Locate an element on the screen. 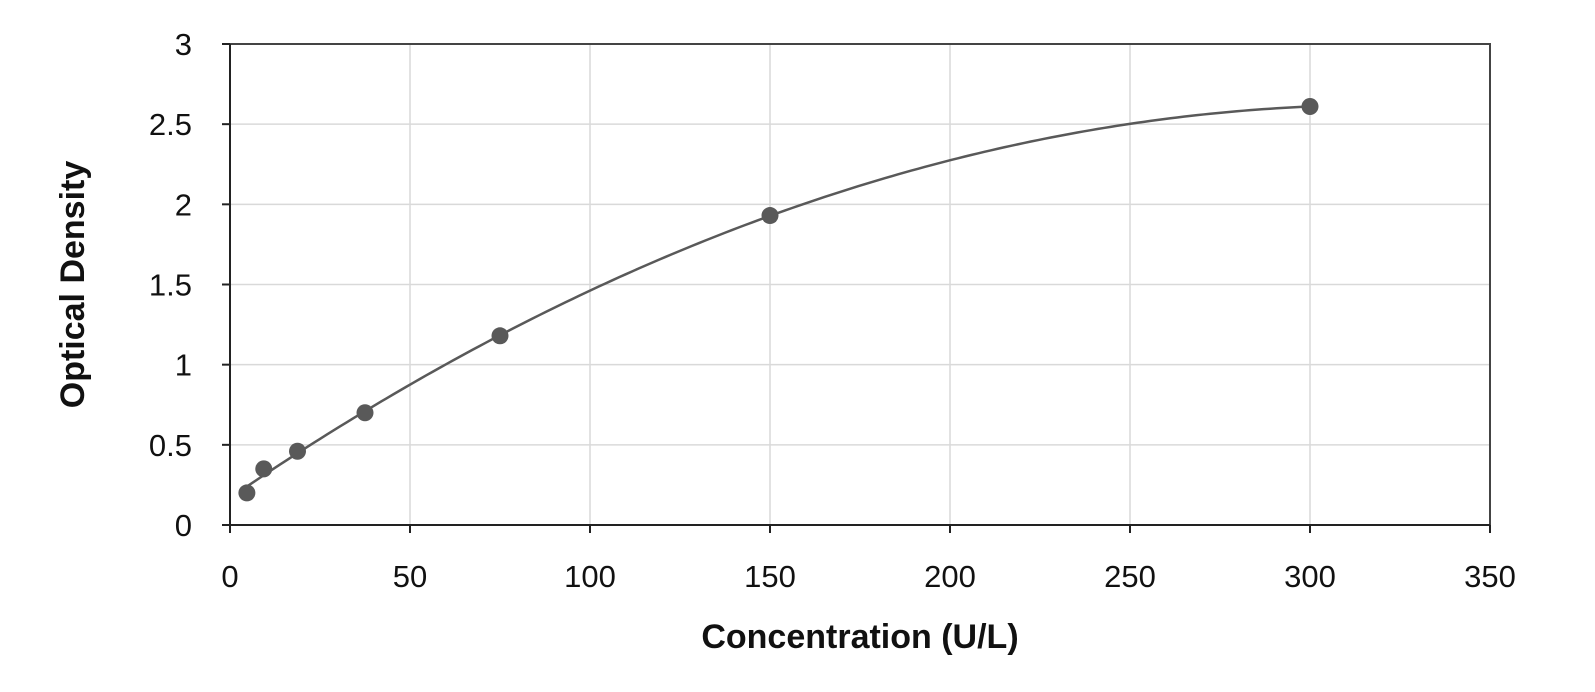 The image size is (1595, 692). x-tick-label-6: 300 is located at coordinates (1310, 576).